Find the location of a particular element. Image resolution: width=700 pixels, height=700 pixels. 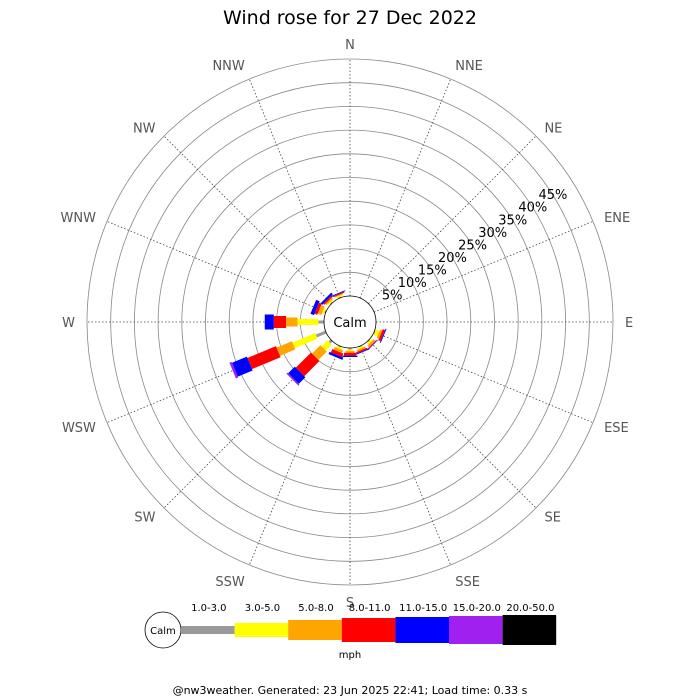

legend-label-2: 5.0-8.0 is located at coordinates (315, 608).